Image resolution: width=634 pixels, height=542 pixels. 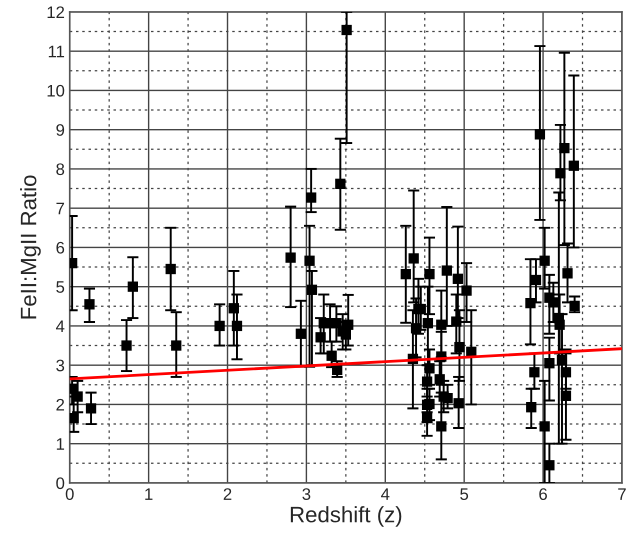 I want to click on y-tick-label: 11, so click(x=56, y=52).